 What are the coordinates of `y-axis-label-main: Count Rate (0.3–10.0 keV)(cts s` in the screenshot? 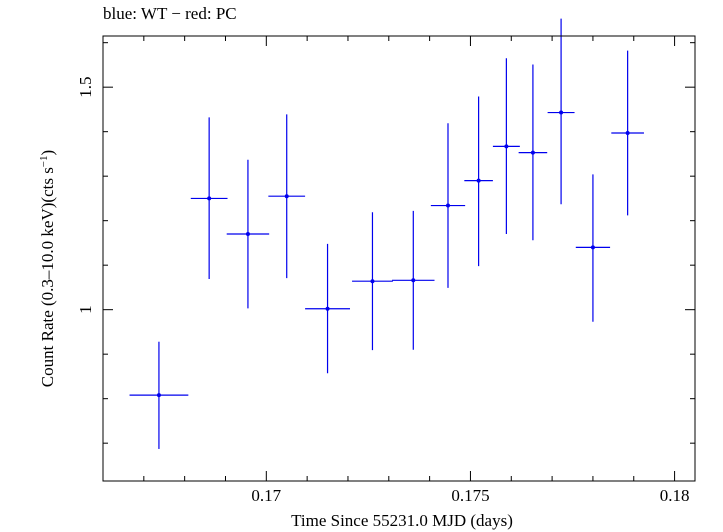 It's located at (47, 277).